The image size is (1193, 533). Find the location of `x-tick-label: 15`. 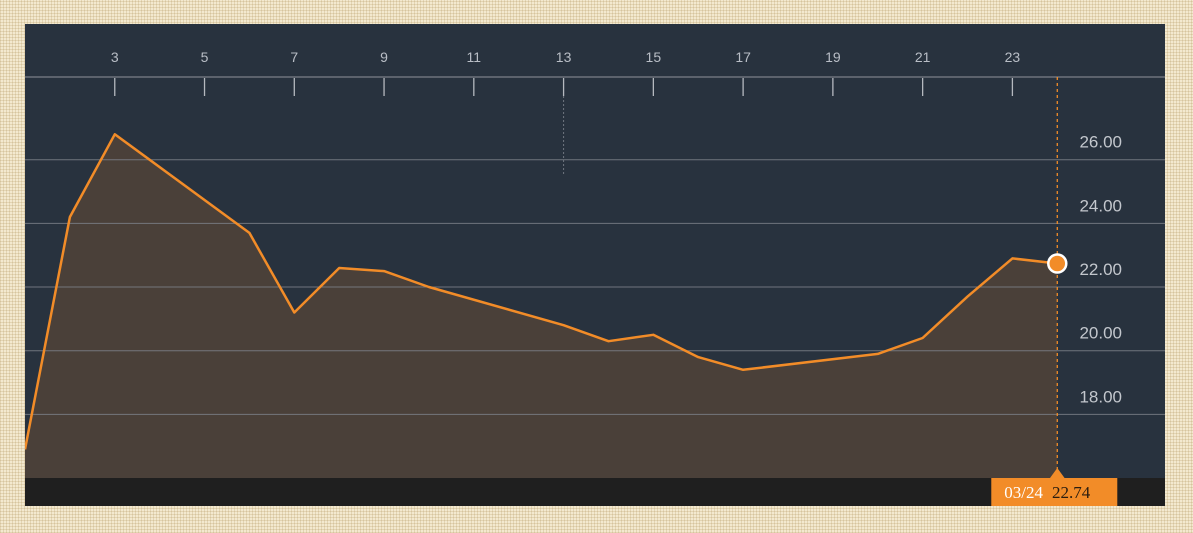

x-tick-label: 15 is located at coordinates (654, 57).